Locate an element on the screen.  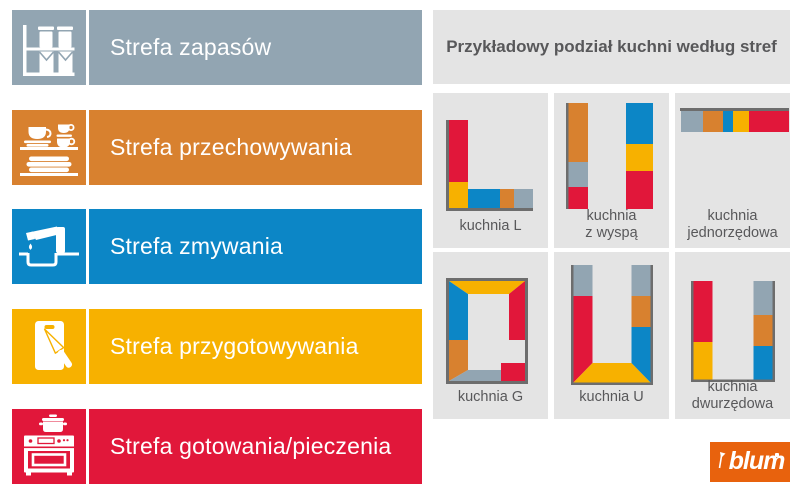
panel-header: Przykładowy podział kuchni według stref is located at coordinates (611, 47).